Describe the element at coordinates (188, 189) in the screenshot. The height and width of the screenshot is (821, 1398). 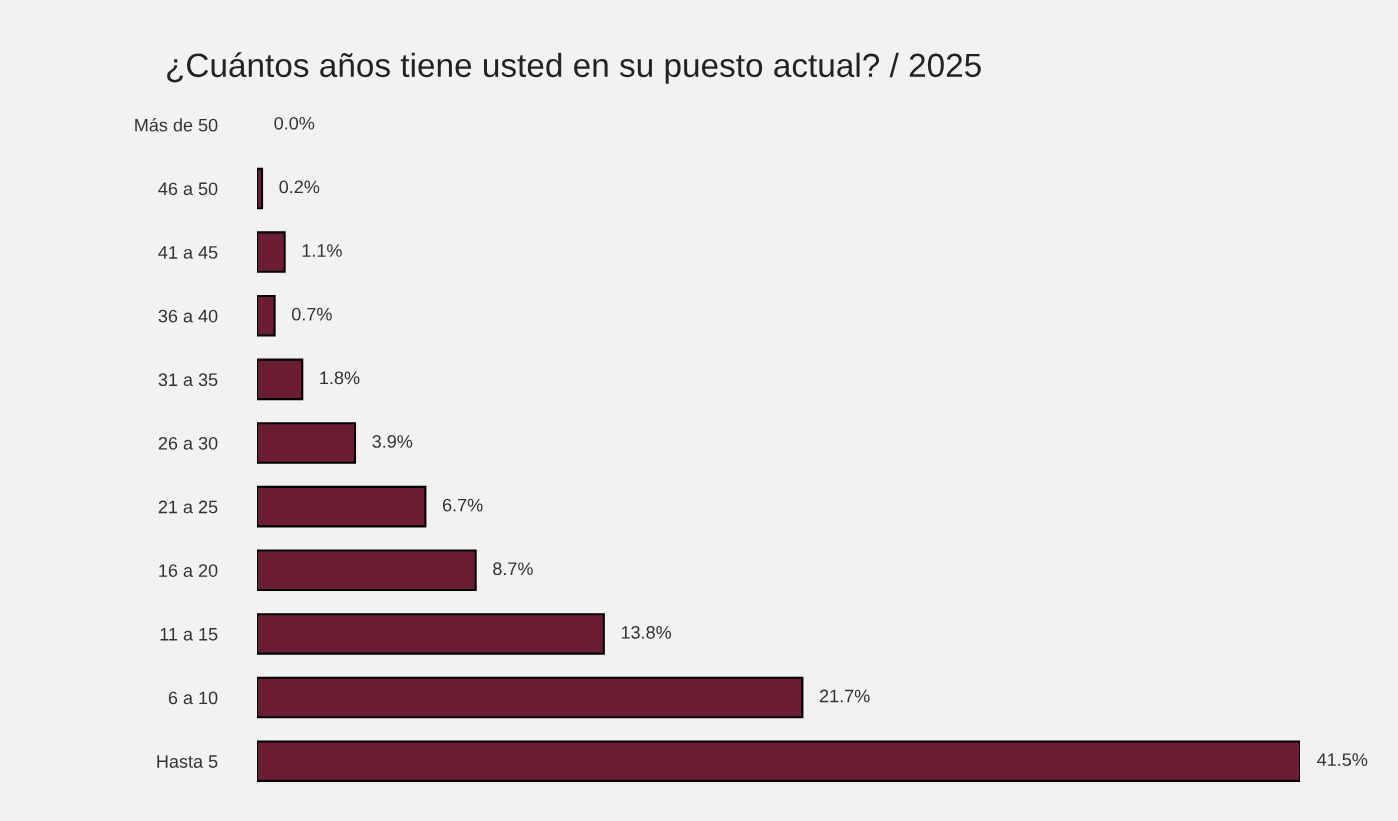
I see `y-tick-label: 46 a 50` at that location.